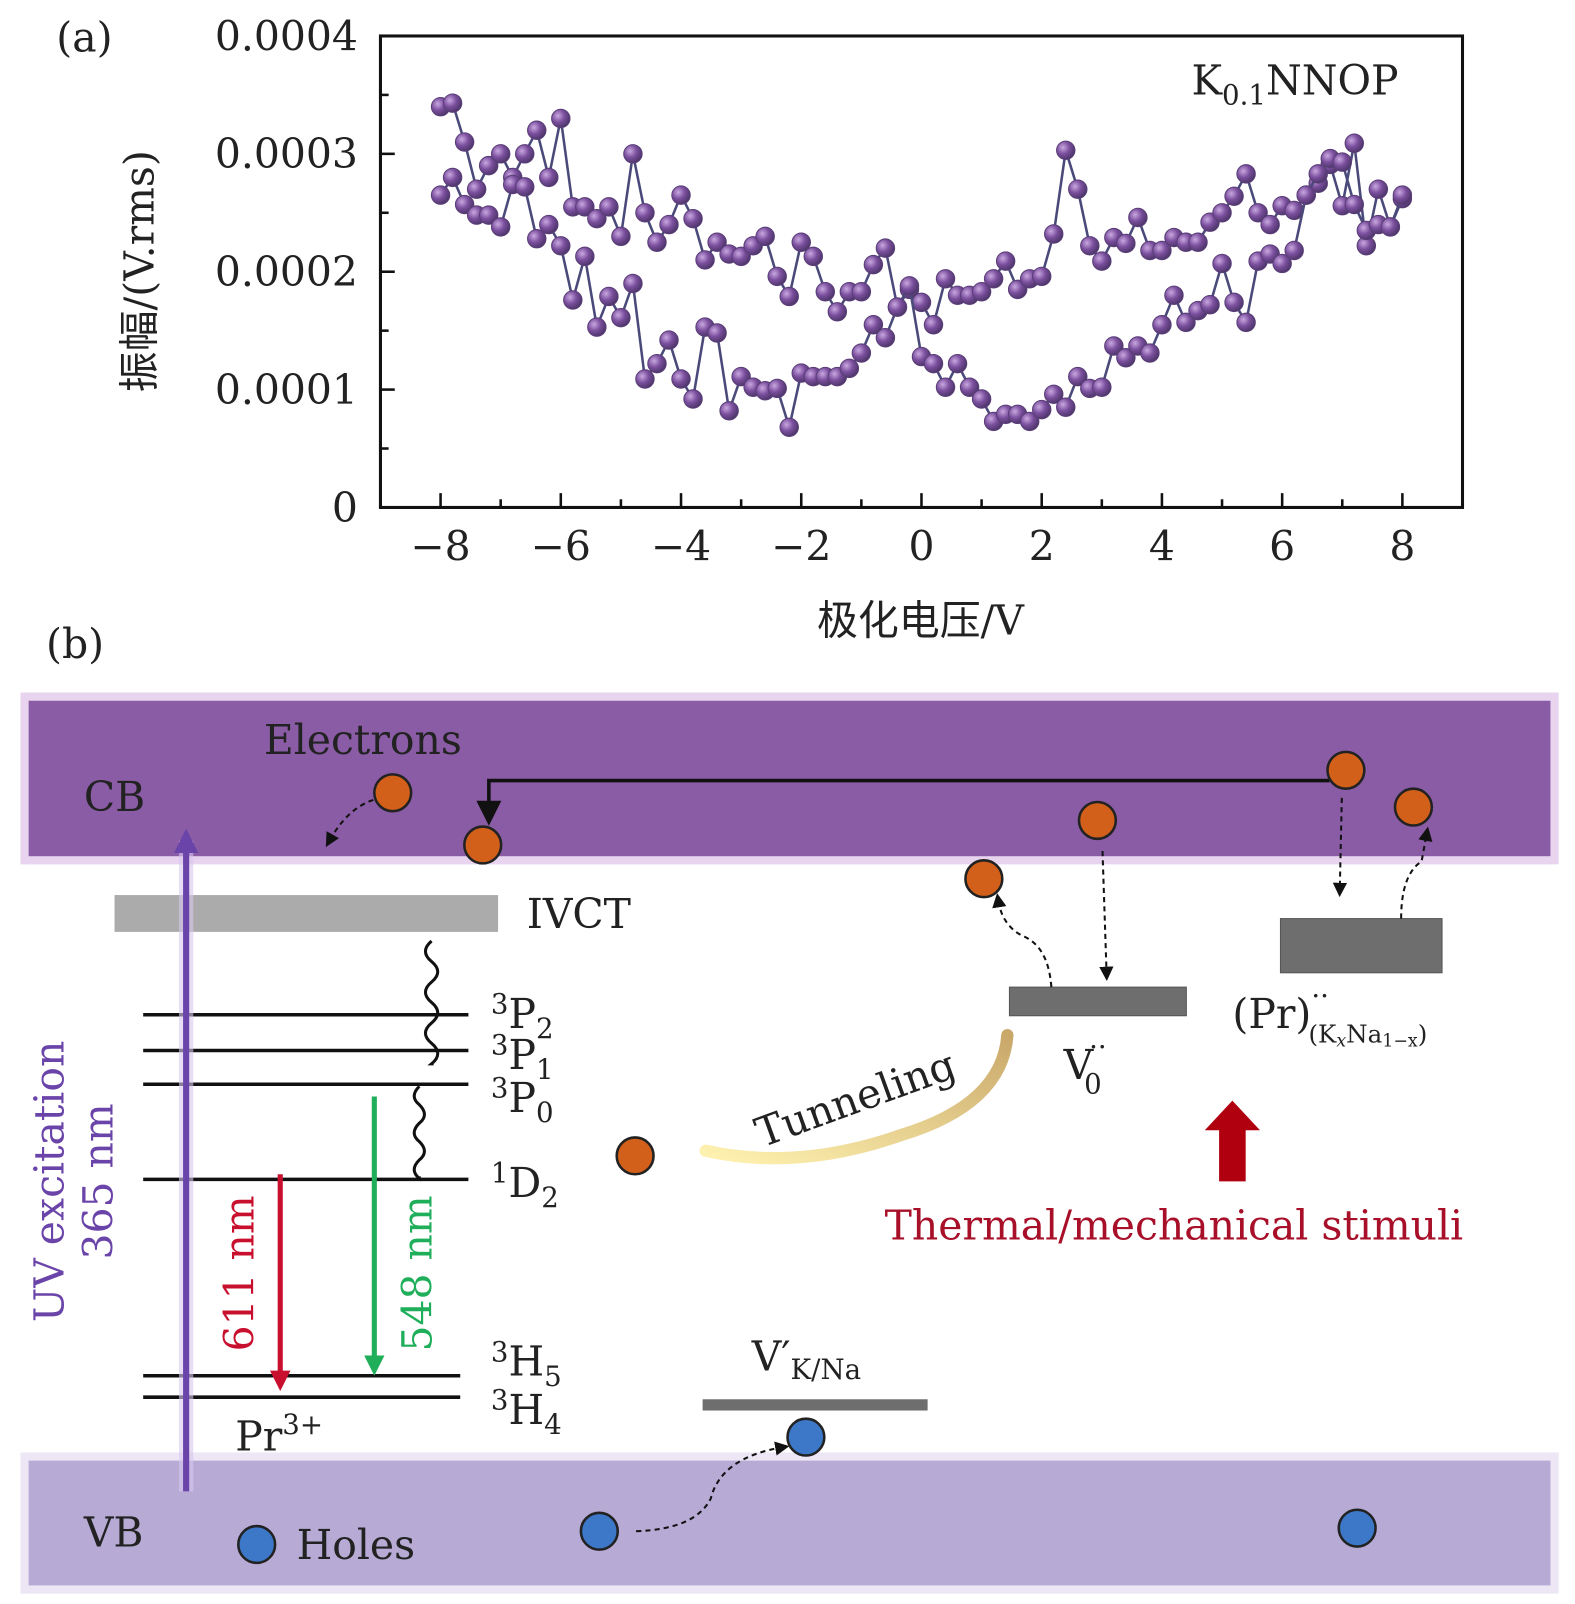  What do you see at coordinates (419, 1133) in the screenshot?
I see `nonradiative-relaxation-2-icon` at bounding box center [419, 1133].